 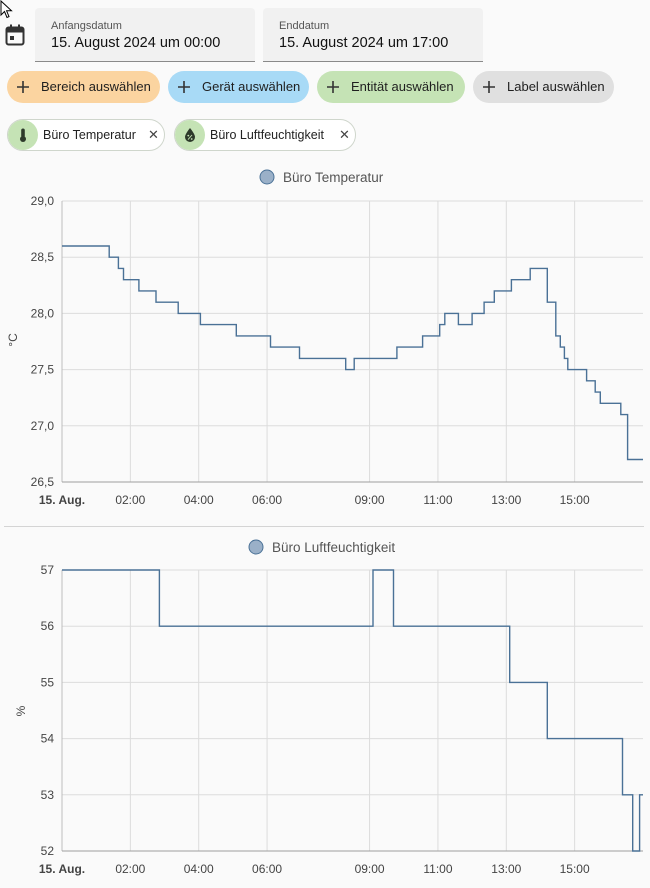 I want to click on chart-divider, so click(x=324, y=526).